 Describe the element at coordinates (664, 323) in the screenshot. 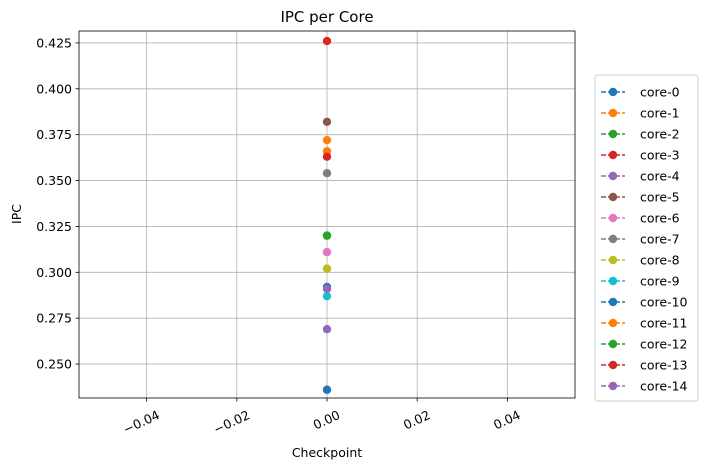

I see `legend-label: core-11` at that location.